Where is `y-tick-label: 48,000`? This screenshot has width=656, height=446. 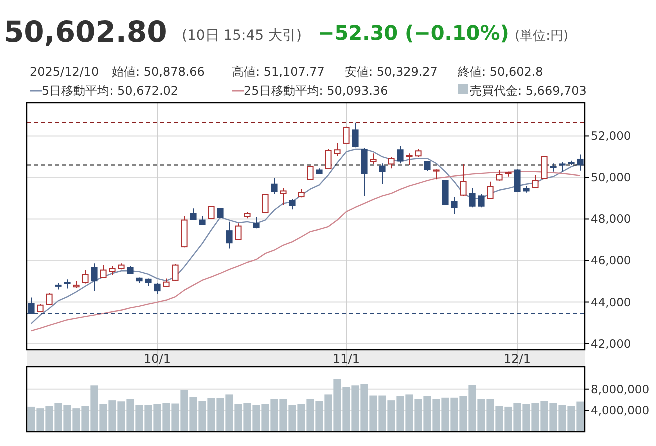
y-tick-label: 48,000 is located at coordinates (611, 219).